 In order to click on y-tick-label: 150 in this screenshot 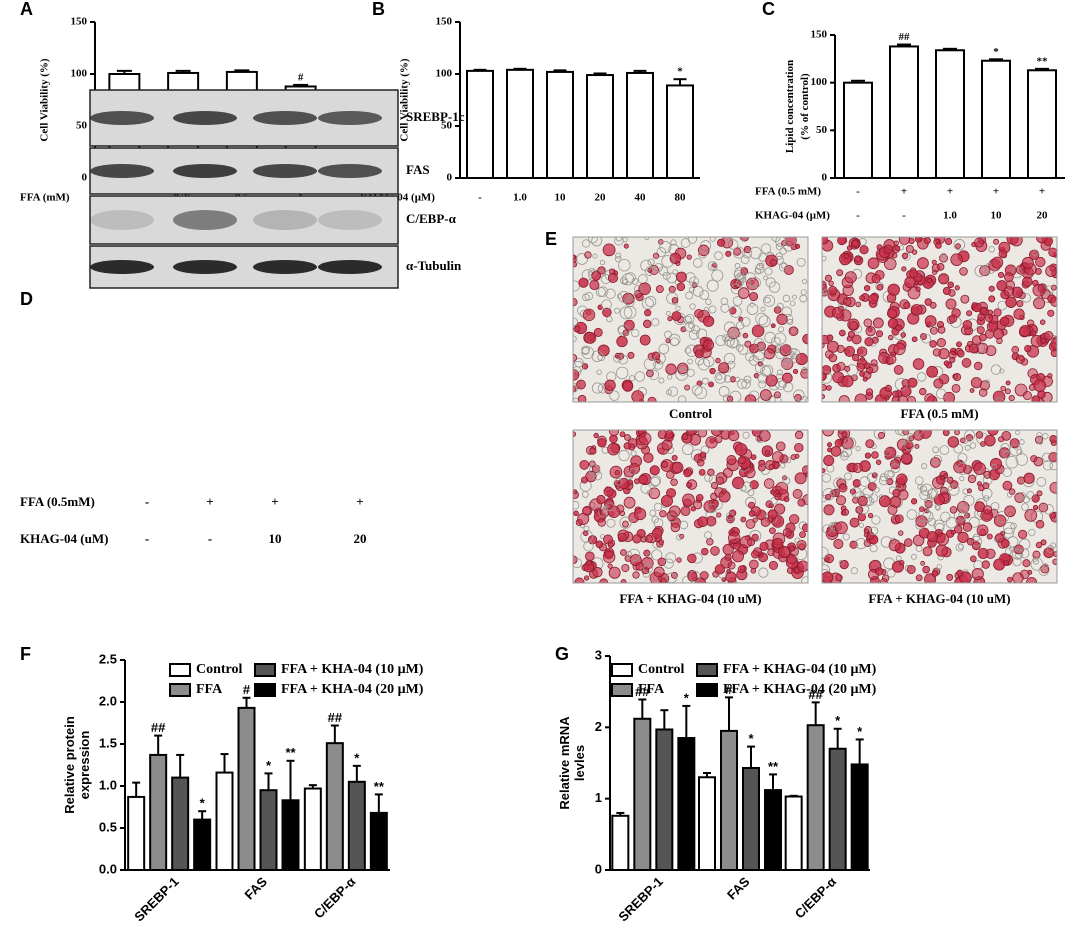, I will do `click(819, 35)`.